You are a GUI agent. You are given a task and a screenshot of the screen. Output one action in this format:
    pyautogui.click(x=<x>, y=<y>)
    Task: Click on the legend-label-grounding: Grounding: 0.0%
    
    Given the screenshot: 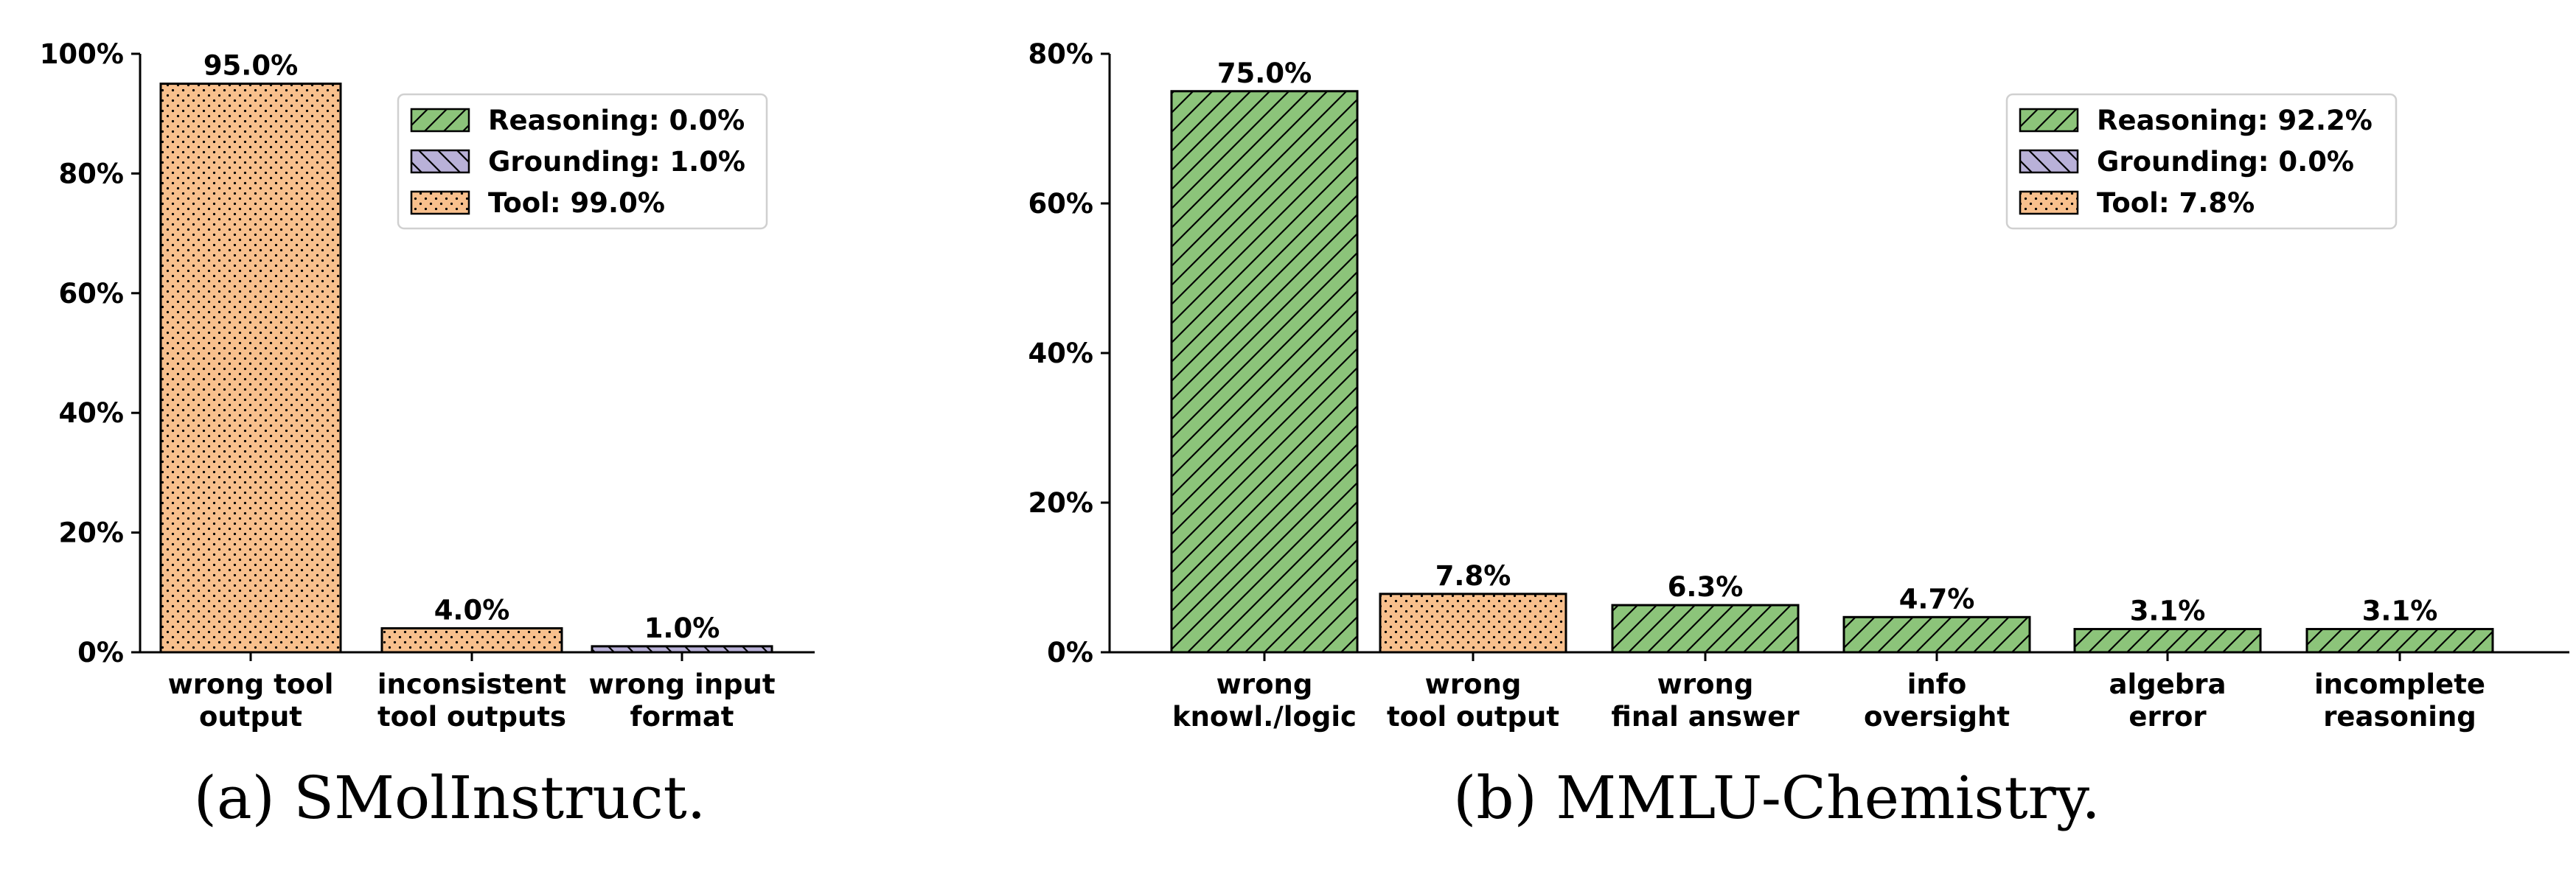 What is the action you would take?
    pyautogui.click(x=2225, y=162)
    